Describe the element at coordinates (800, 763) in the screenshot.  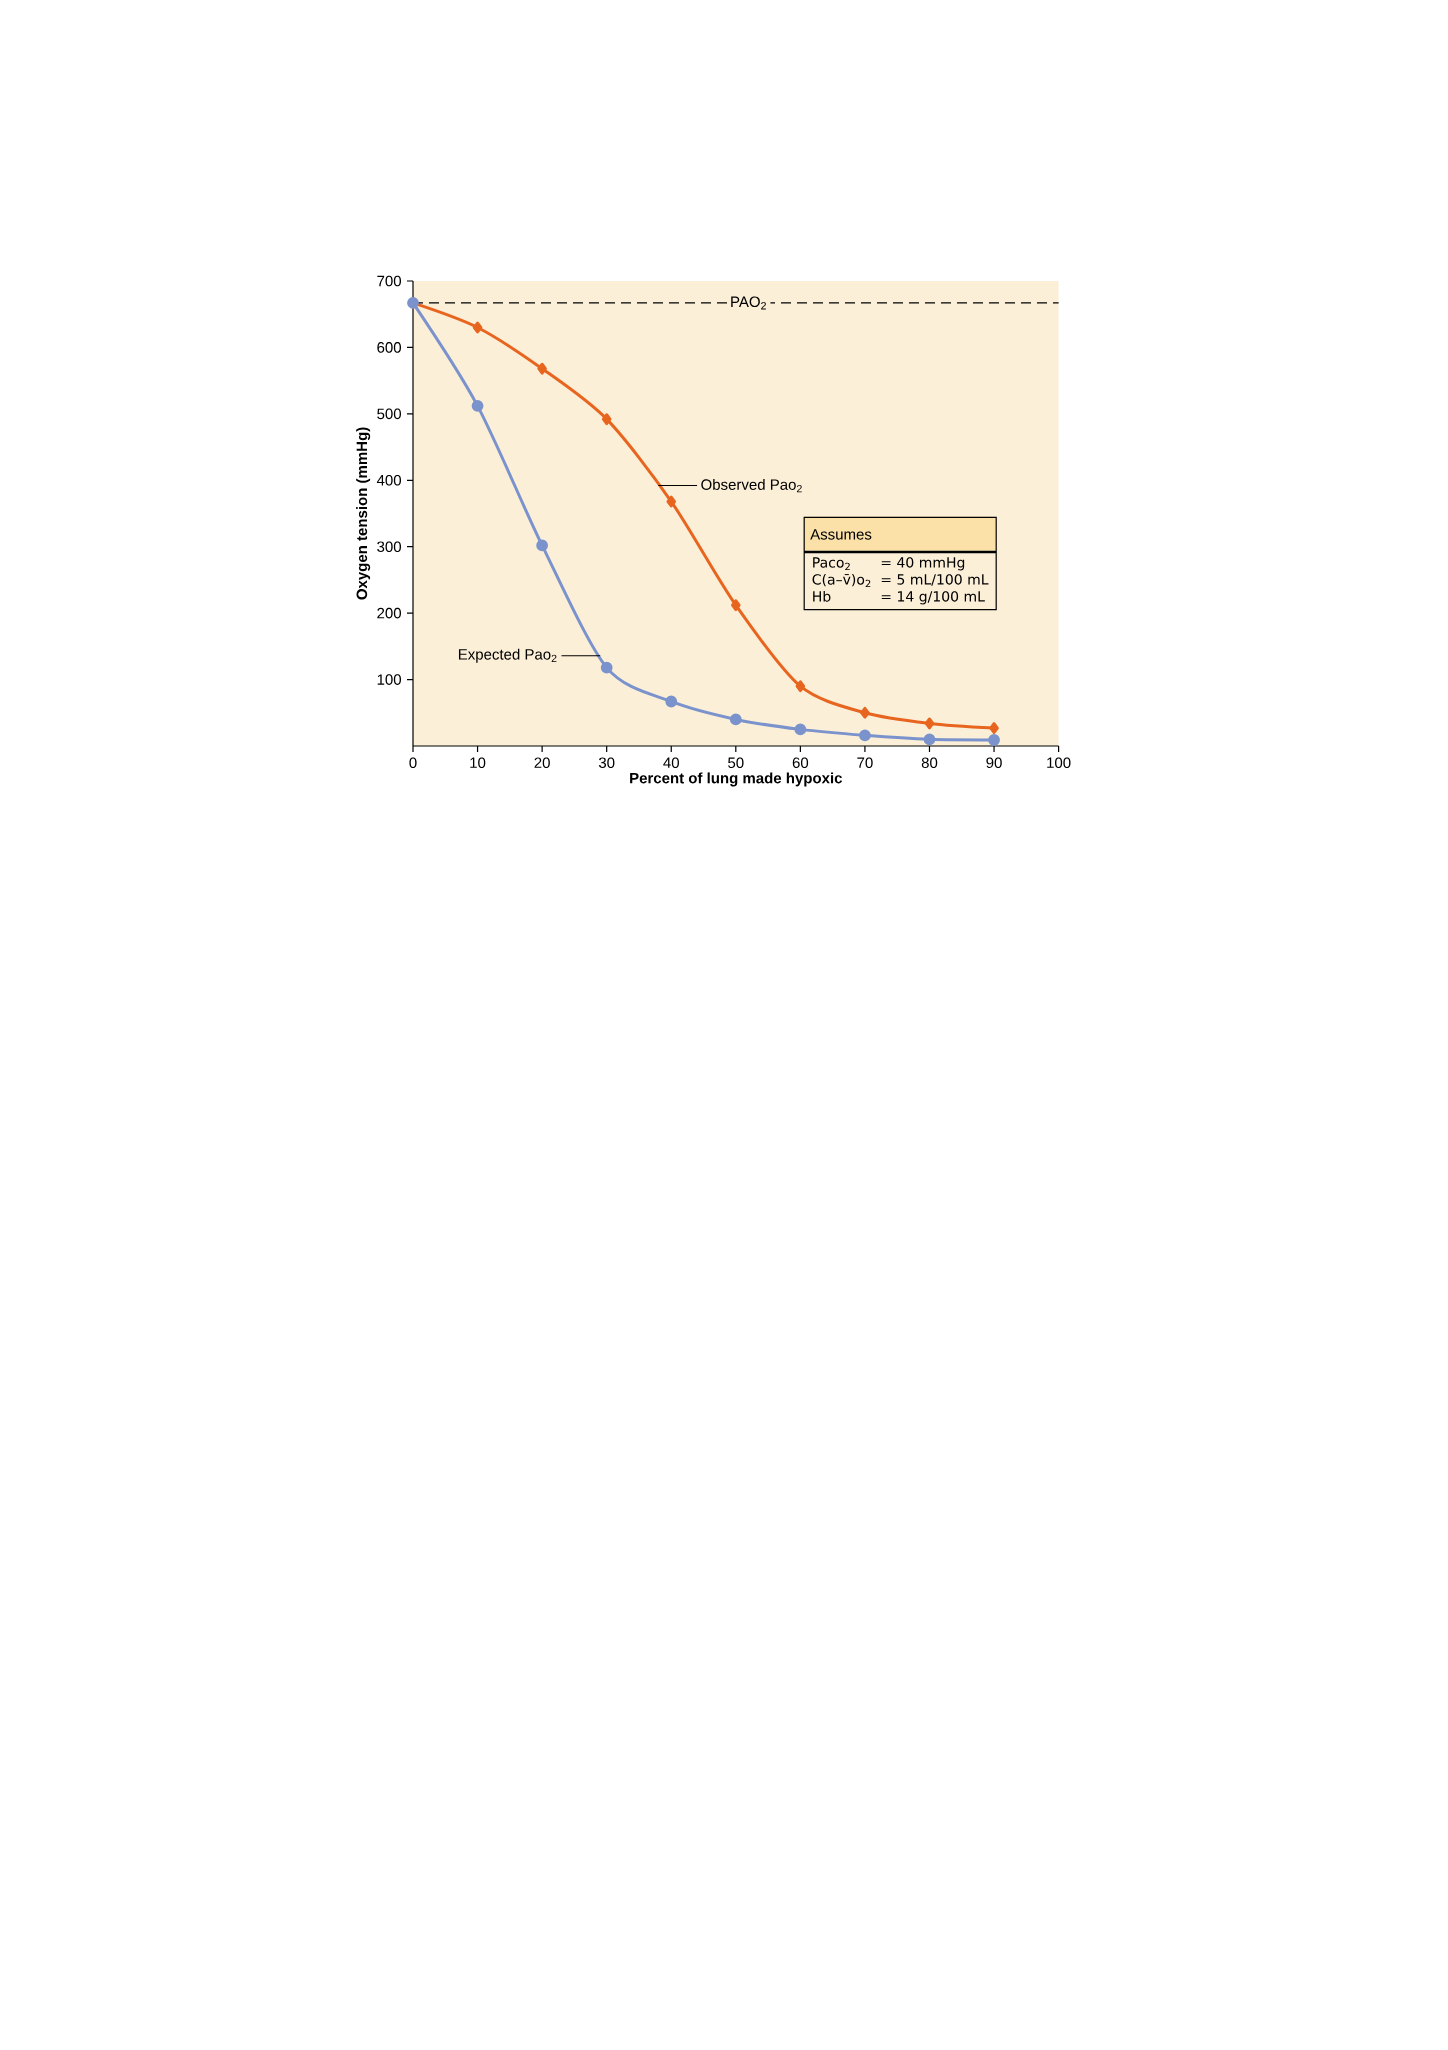
I see `x-tick-label: 60` at that location.